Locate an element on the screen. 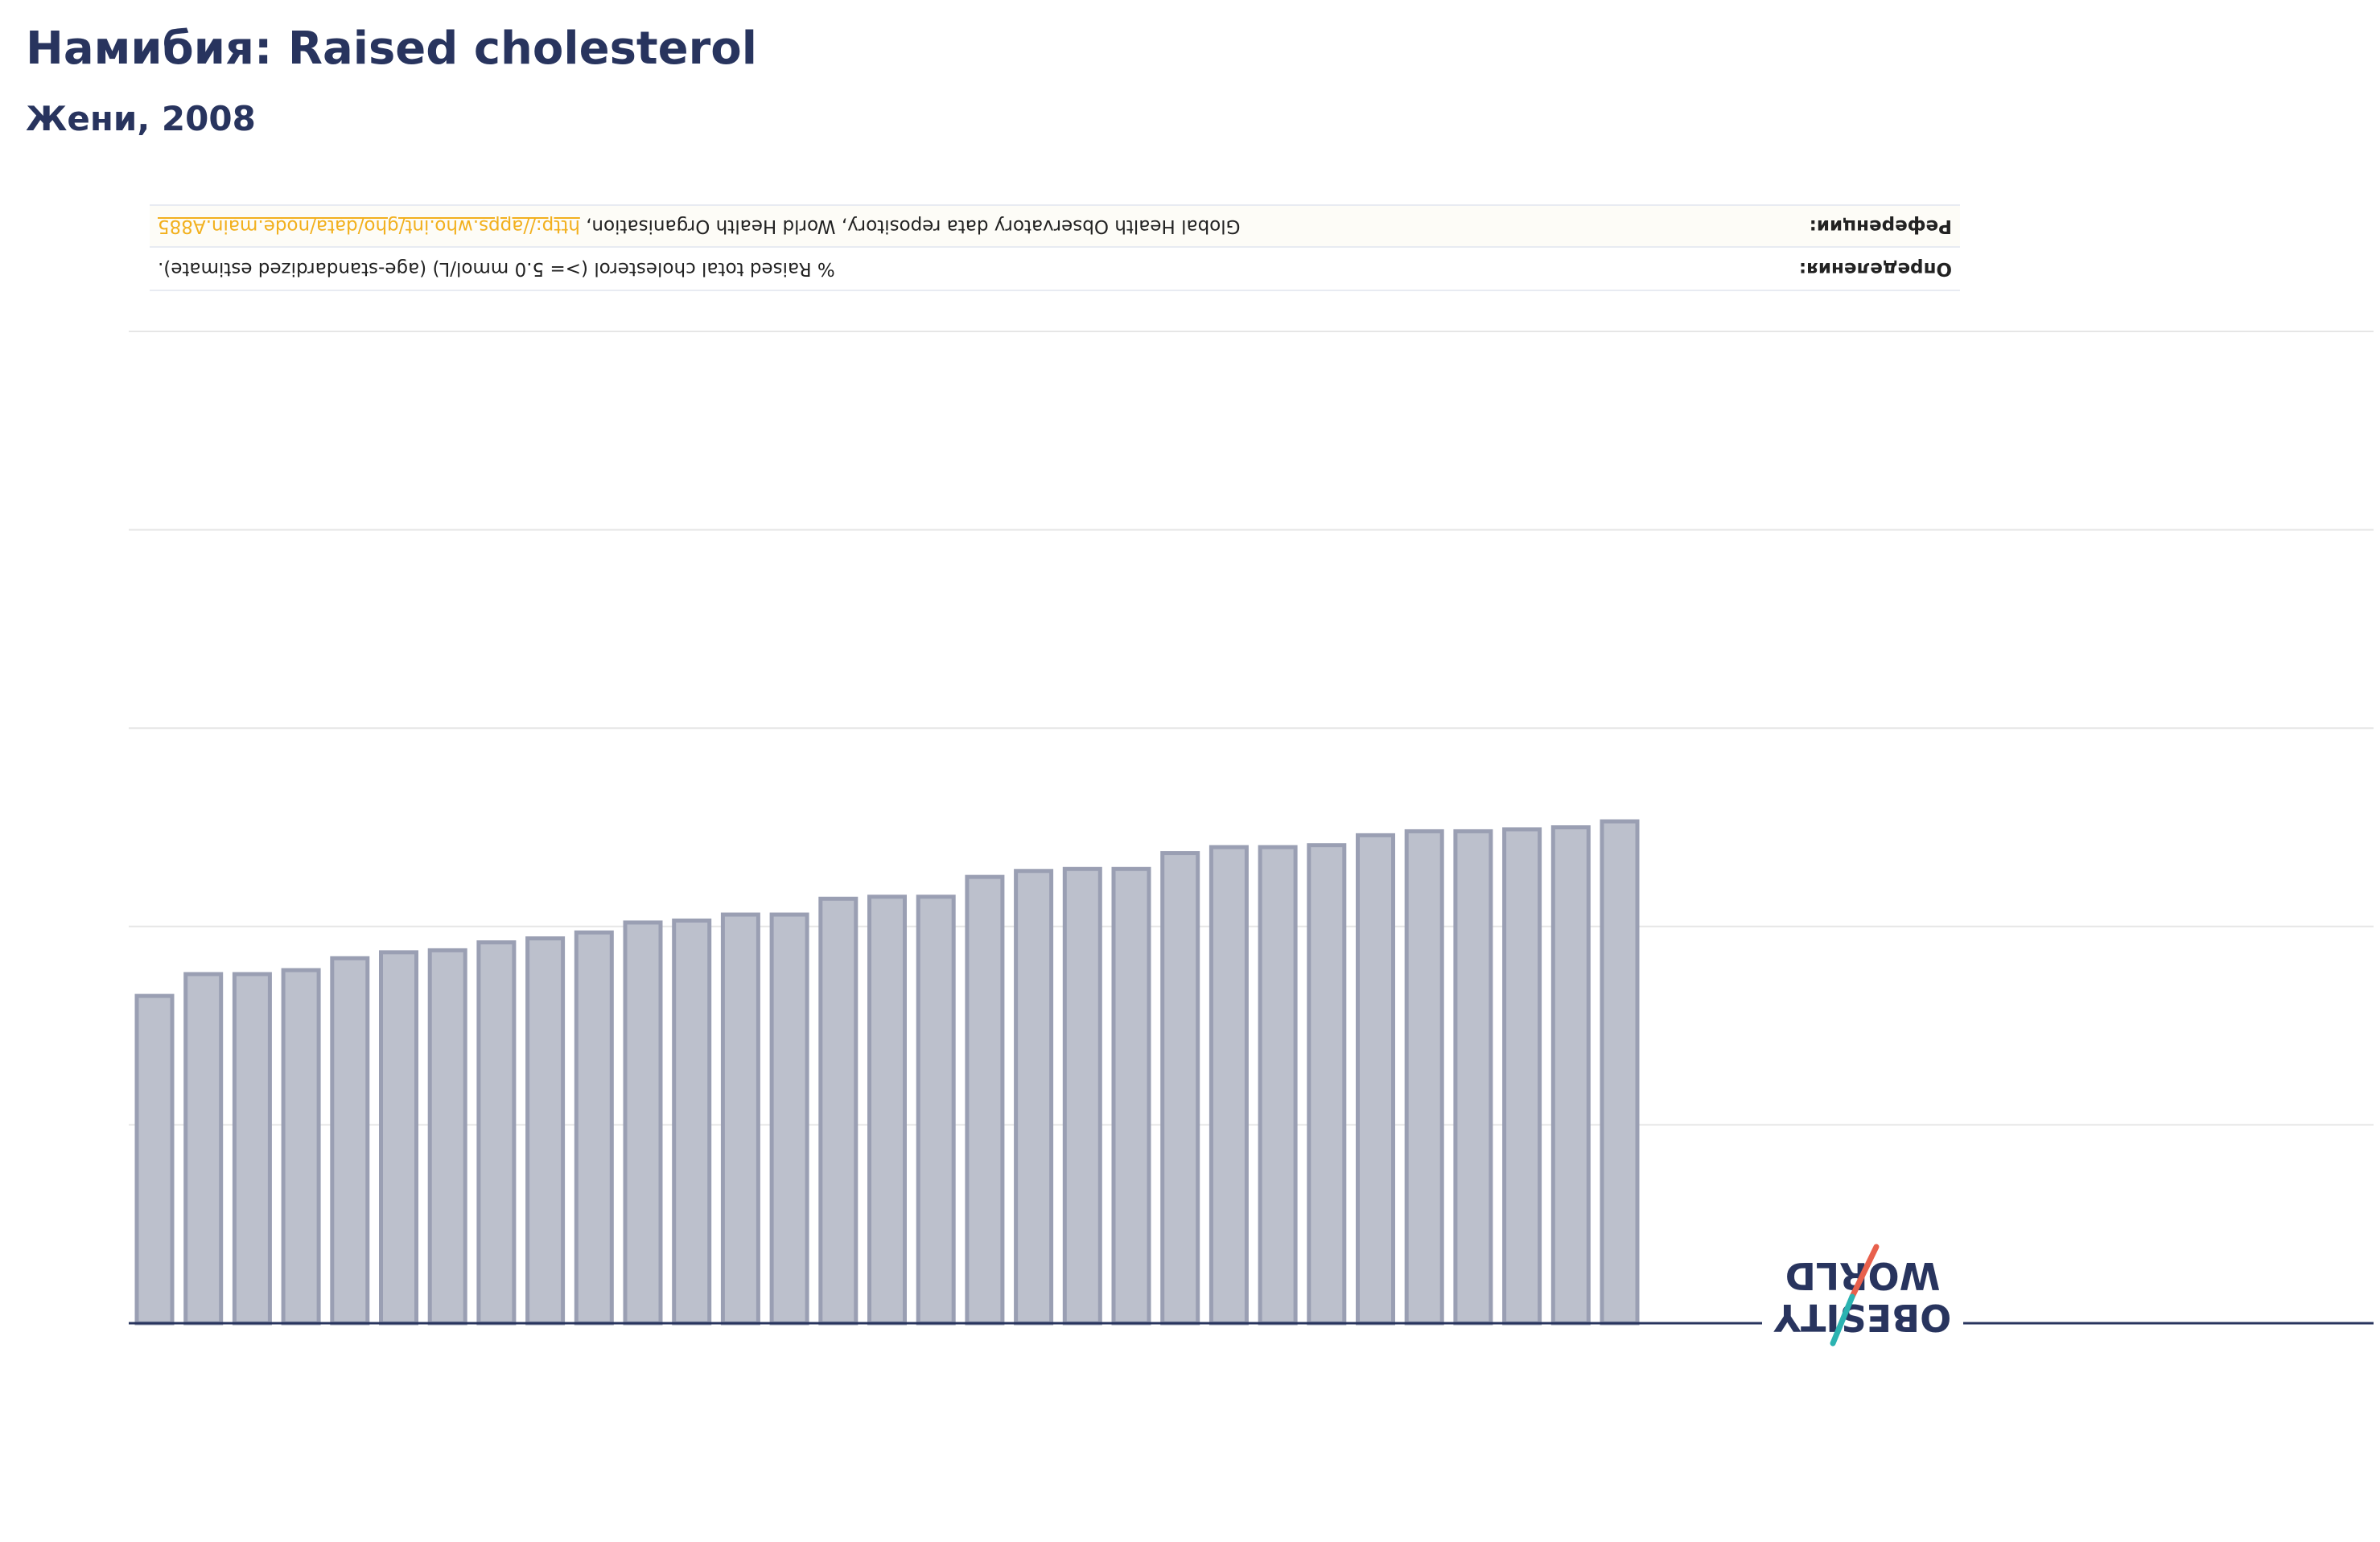 The width and height of the screenshot is (2380, 1542). world-obesity-logo: OBESITY WORLD is located at coordinates (1862, 1295).